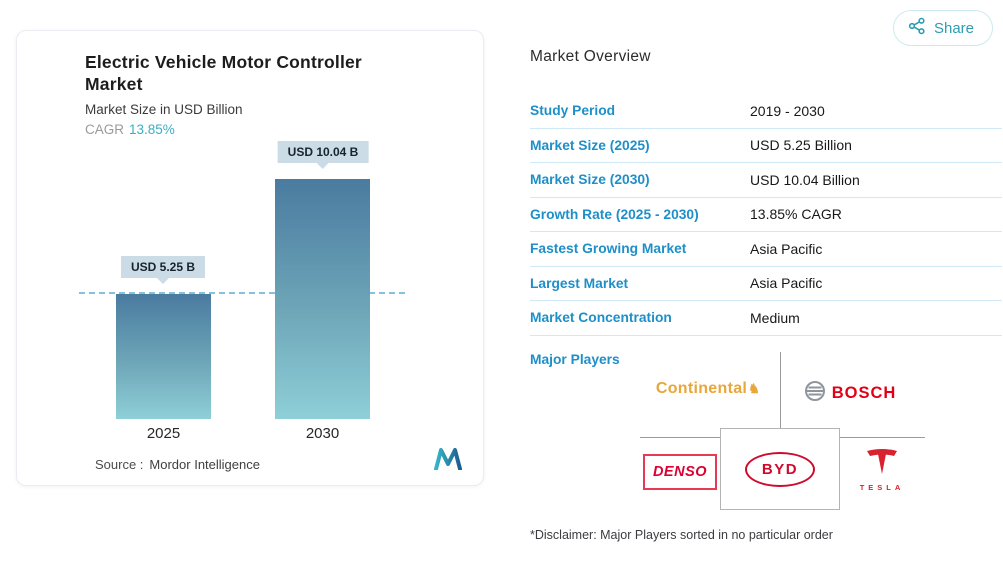 This screenshot has height=563, width=1003. I want to click on x-axis-label-2030: 2030, so click(322, 433).